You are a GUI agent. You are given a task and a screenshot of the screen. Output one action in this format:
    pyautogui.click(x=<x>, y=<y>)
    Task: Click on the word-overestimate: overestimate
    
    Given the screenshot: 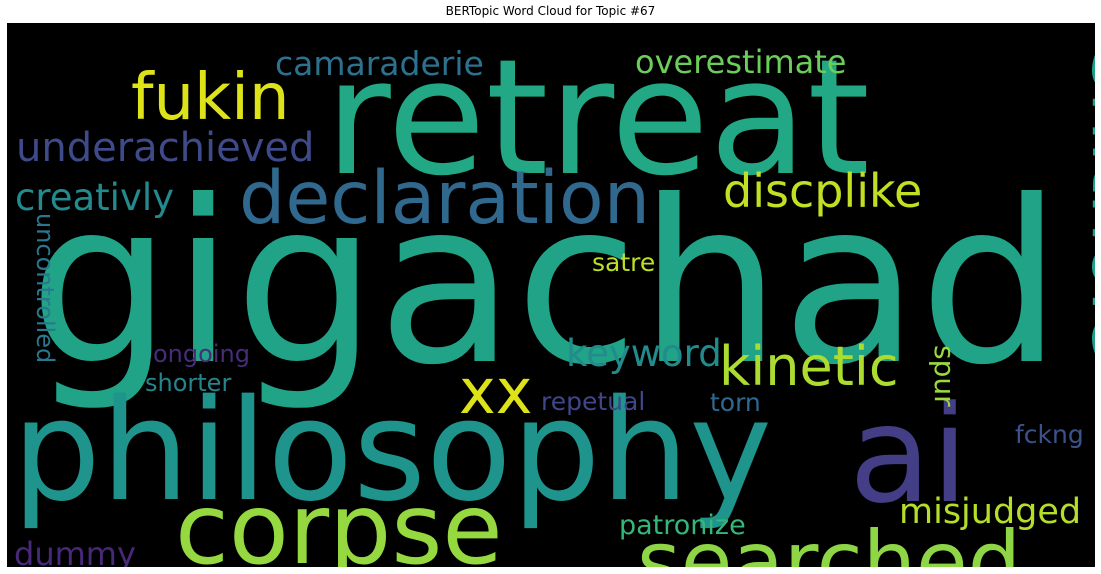 What is the action you would take?
    pyautogui.click(x=740, y=62)
    